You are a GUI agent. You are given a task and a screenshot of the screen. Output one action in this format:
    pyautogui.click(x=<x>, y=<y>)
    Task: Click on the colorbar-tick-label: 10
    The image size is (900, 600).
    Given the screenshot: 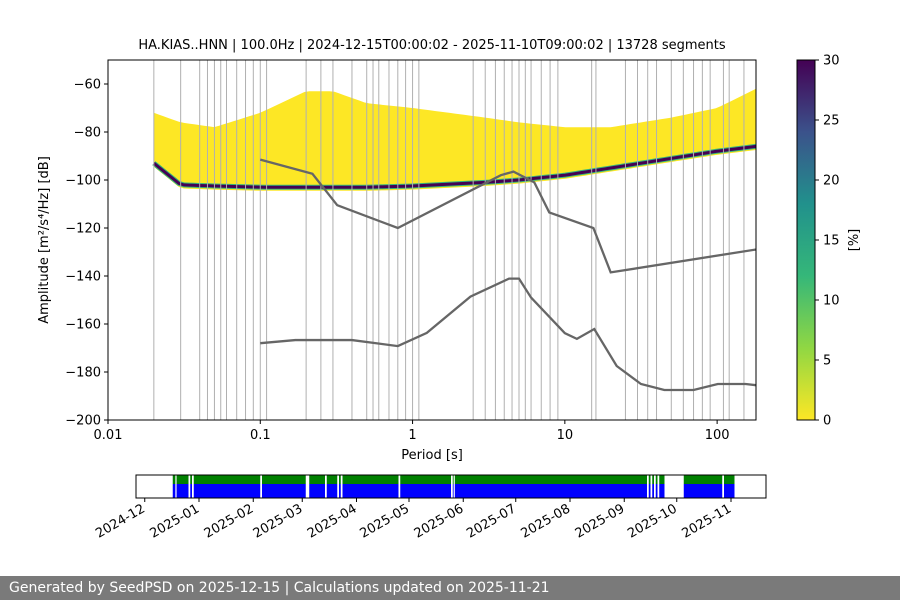 What is the action you would take?
    pyautogui.click(x=831, y=301)
    